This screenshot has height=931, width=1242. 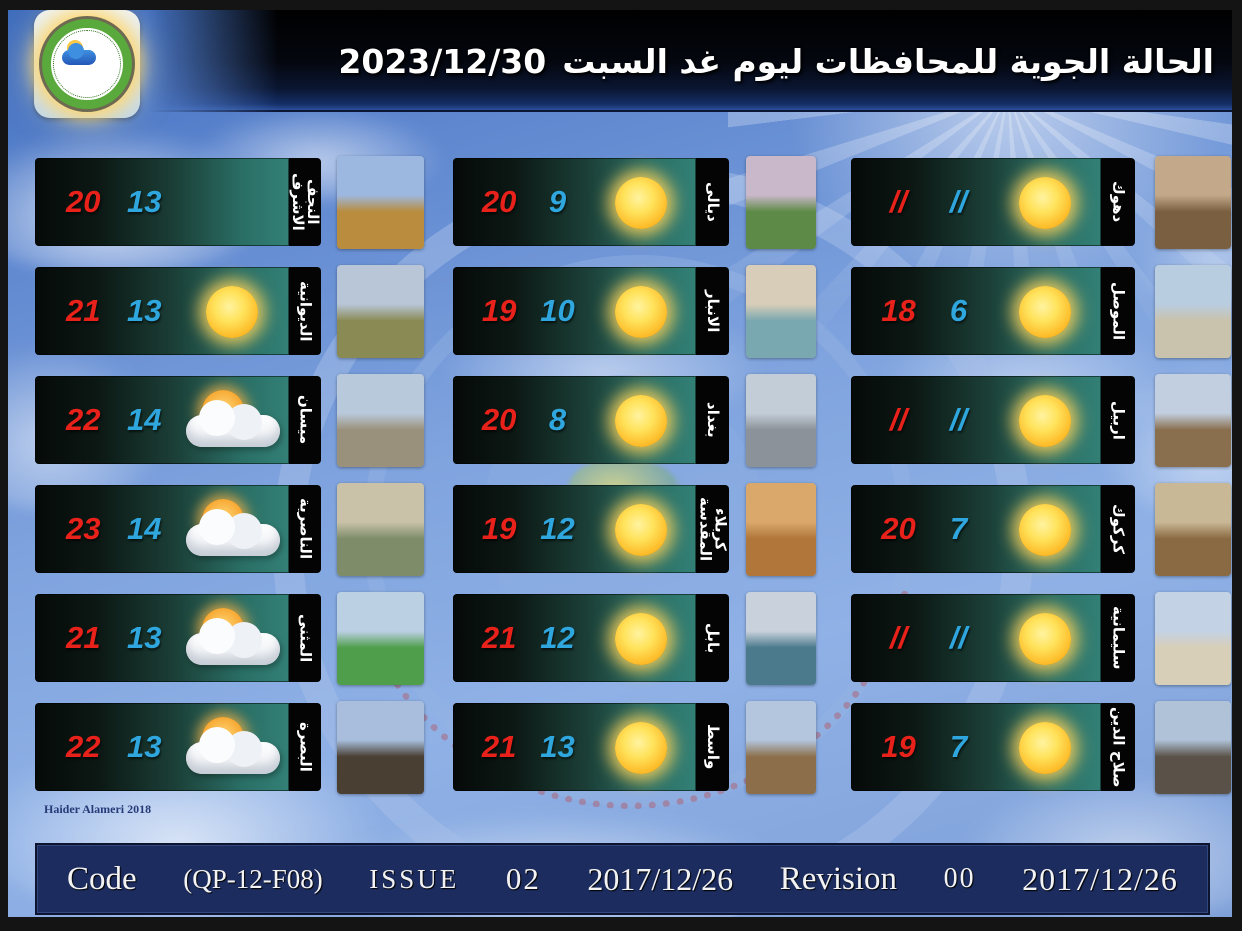 I want to click on province-card: 22 14 ميسان, so click(x=229, y=420).